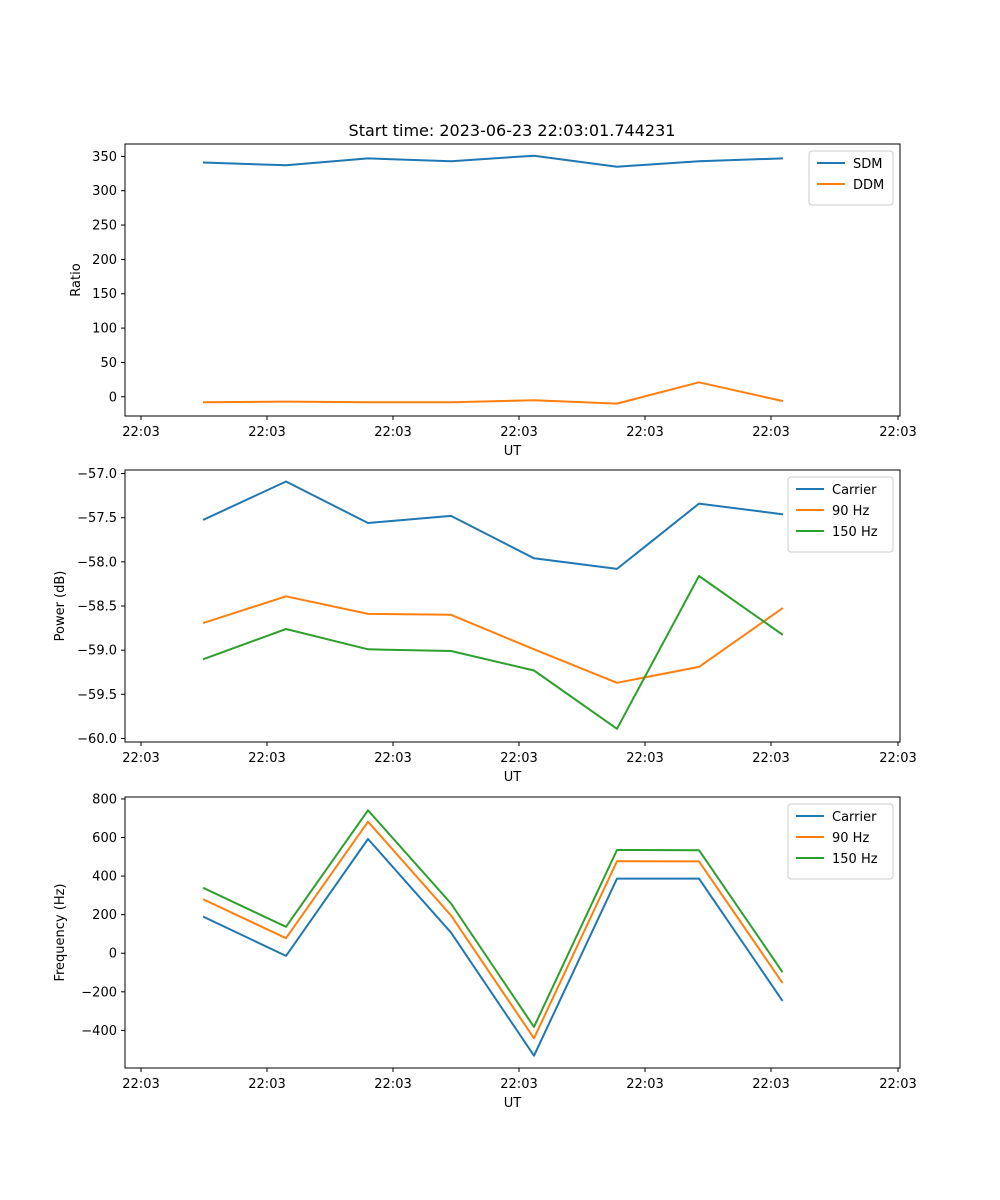 Image resolution: width=1000 pixels, height=1200 pixels. Describe the element at coordinates (104, 157) in the screenshot. I see `y-tick-label: 350` at that location.